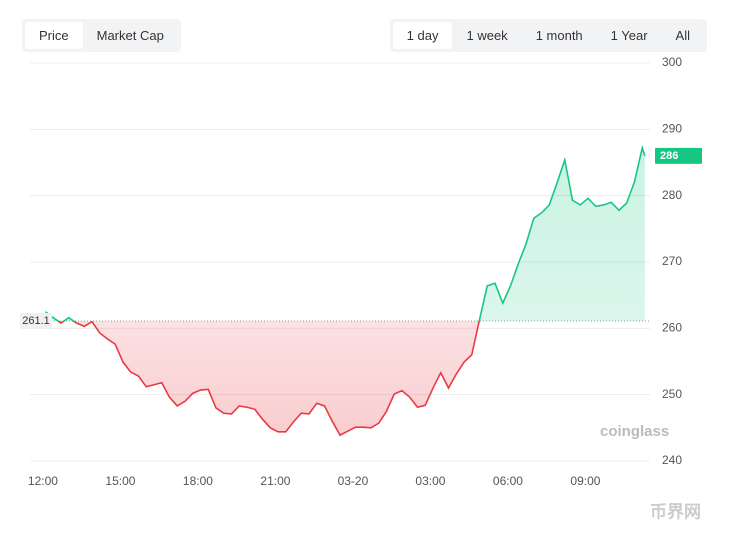  What do you see at coordinates (675, 511) in the screenshot?
I see `site-watermark: 币界网` at bounding box center [675, 511].